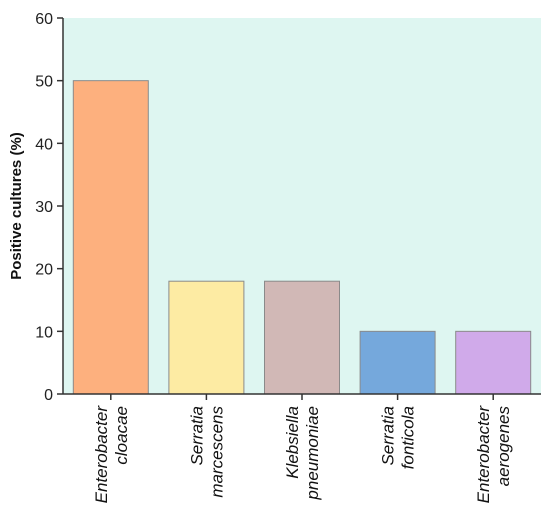 The width and height of the screenshot is (550, 532). I want to click on x-category-label: Enterobacteraerogenes, so click(493, 454).